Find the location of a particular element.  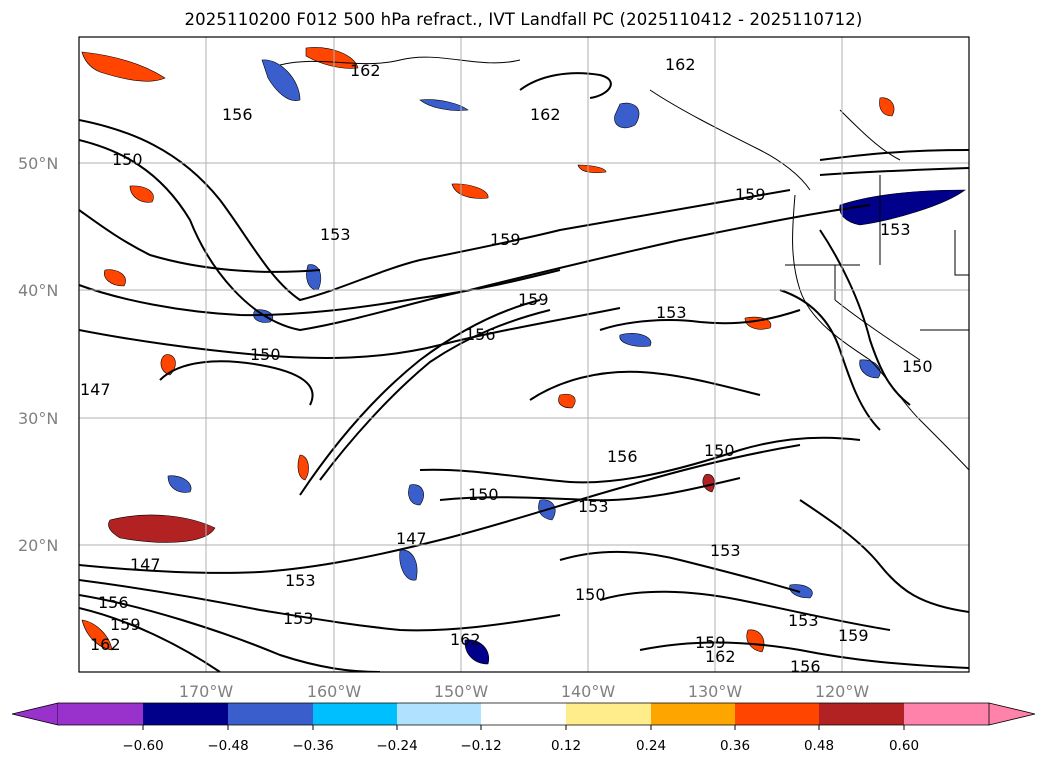

colorbar-tick-label: −0.36 is located at coordinates (312, 746).